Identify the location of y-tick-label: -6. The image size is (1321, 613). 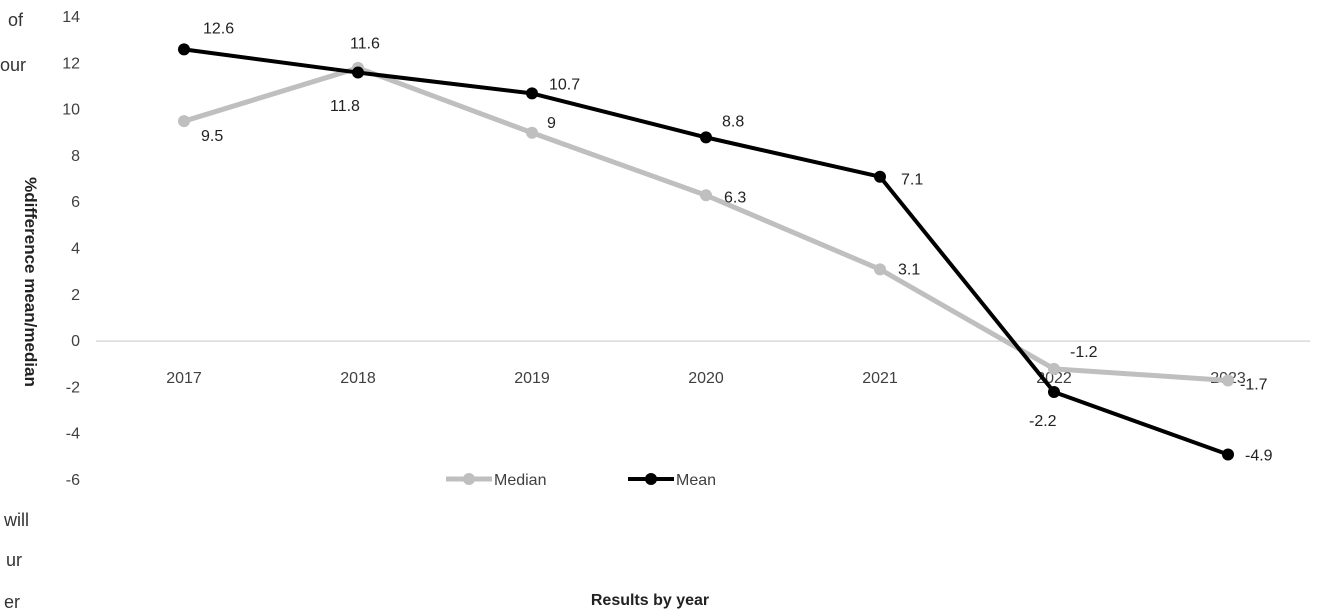
(73, 480).